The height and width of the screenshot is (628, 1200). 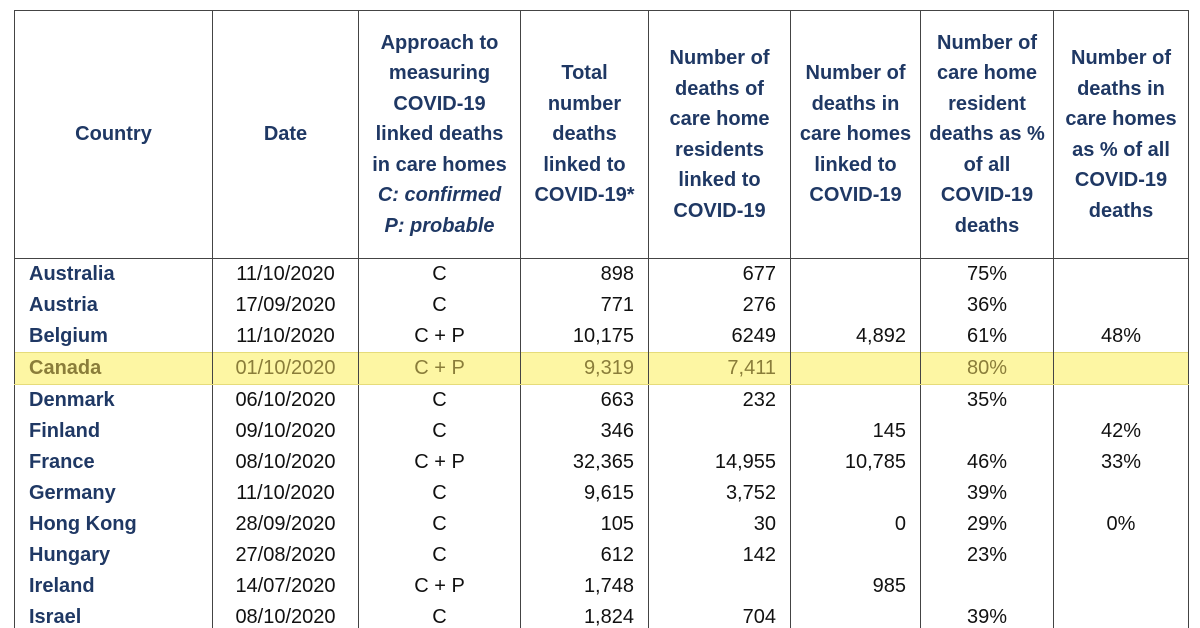 What do you see at coordinates (584, 368) in the screenshot?
I see `data-cell: 9,319` at bounding box center [584, 368].